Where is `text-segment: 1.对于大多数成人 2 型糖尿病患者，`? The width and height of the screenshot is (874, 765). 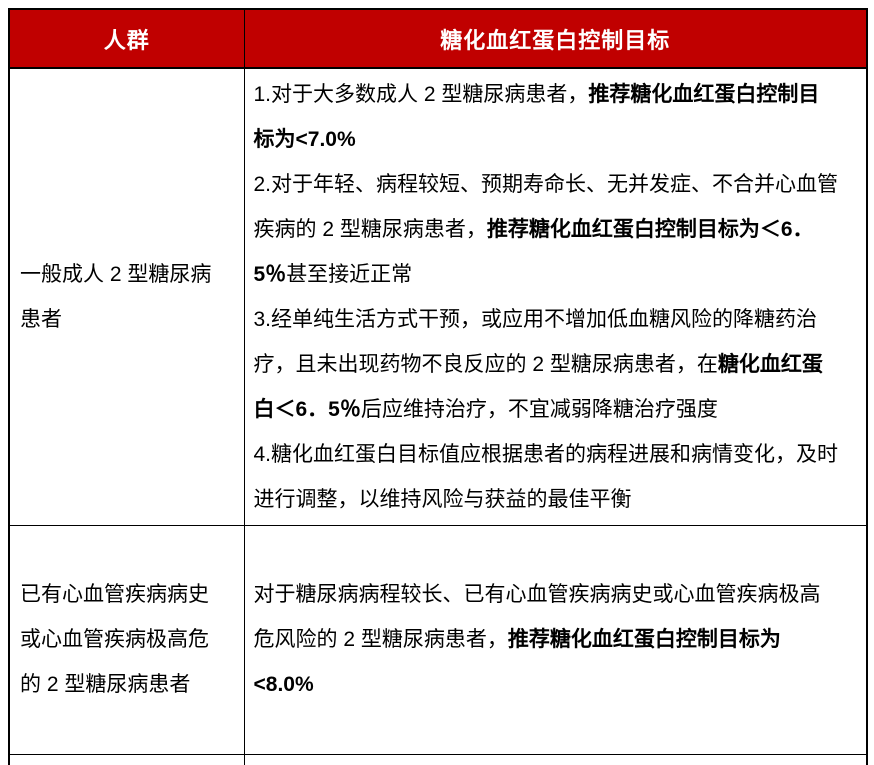
text-segment: 1.对于大多数成人 2 型糖尿病患者， is located at coordinates (421, 94).